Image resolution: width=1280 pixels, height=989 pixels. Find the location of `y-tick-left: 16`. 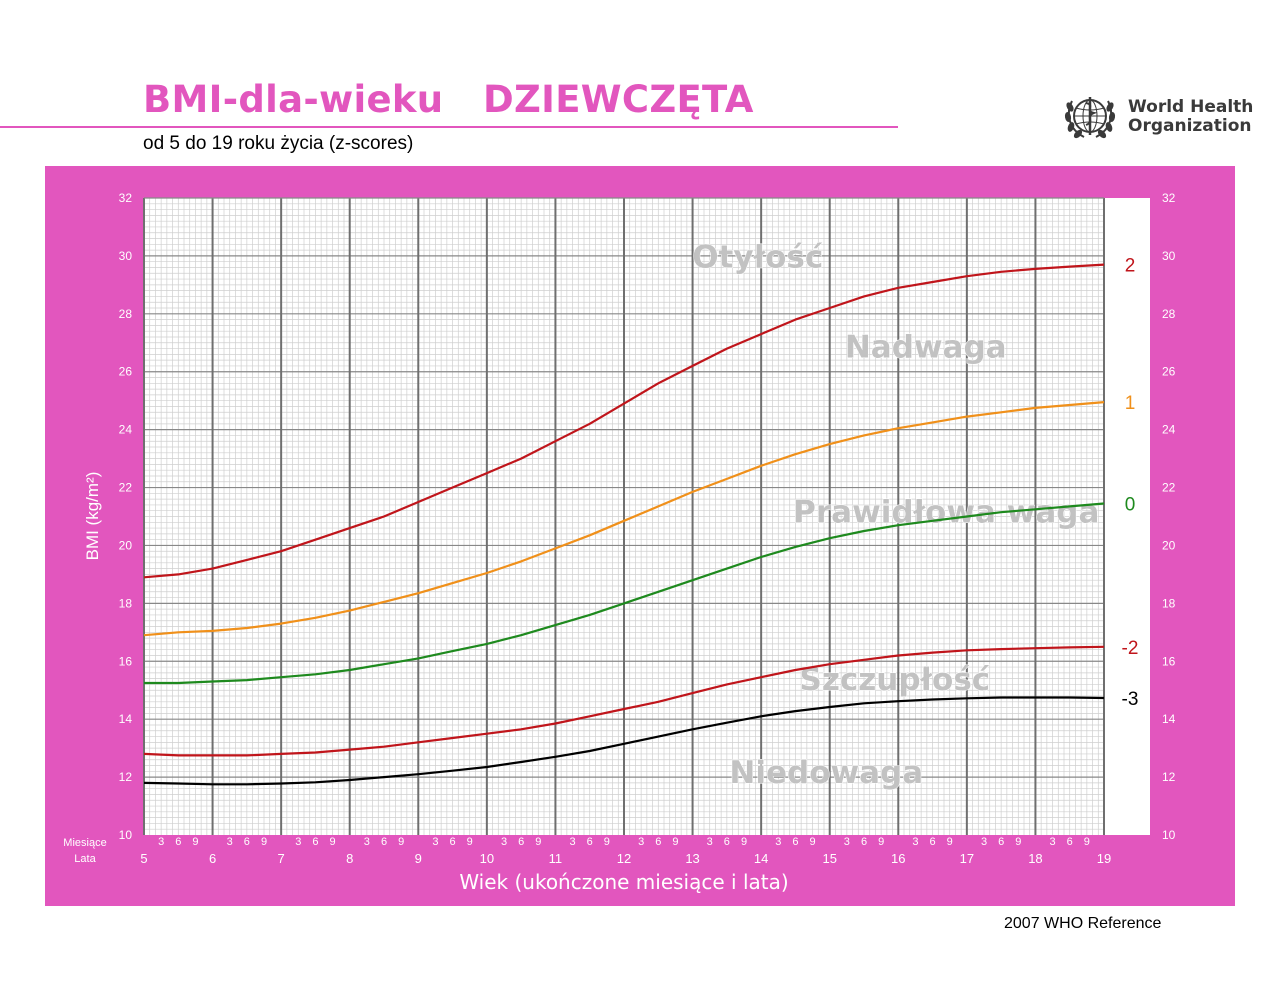

y-tick-left: 16 is located at coordinates (126, 661).